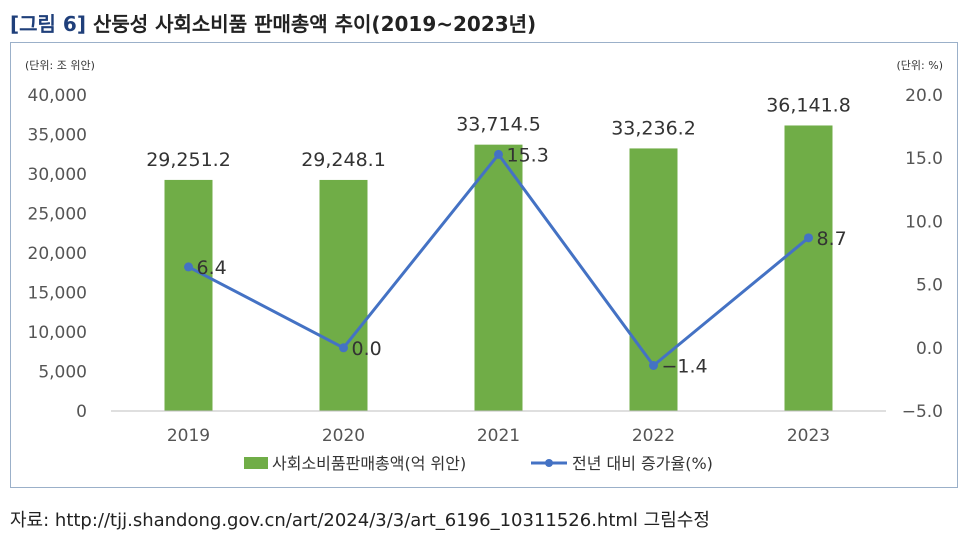 Image resolution: width=966 pixels, height=536 pixels. Describe the element at coordinates (256, 463) in the screenshot. I see `legend-bar-swatch` at that location.